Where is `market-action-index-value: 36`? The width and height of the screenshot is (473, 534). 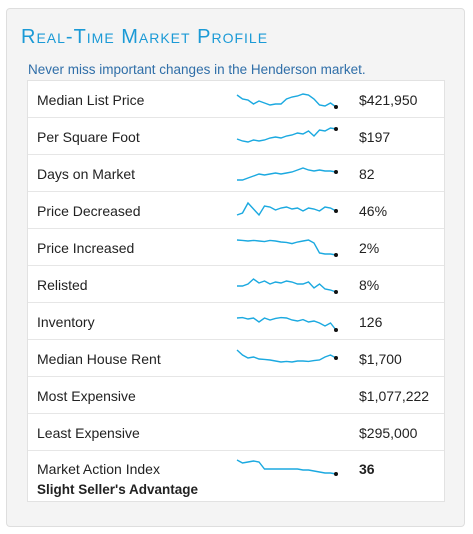 market-action-index-value: 36 is located at coordinates (367, 469).